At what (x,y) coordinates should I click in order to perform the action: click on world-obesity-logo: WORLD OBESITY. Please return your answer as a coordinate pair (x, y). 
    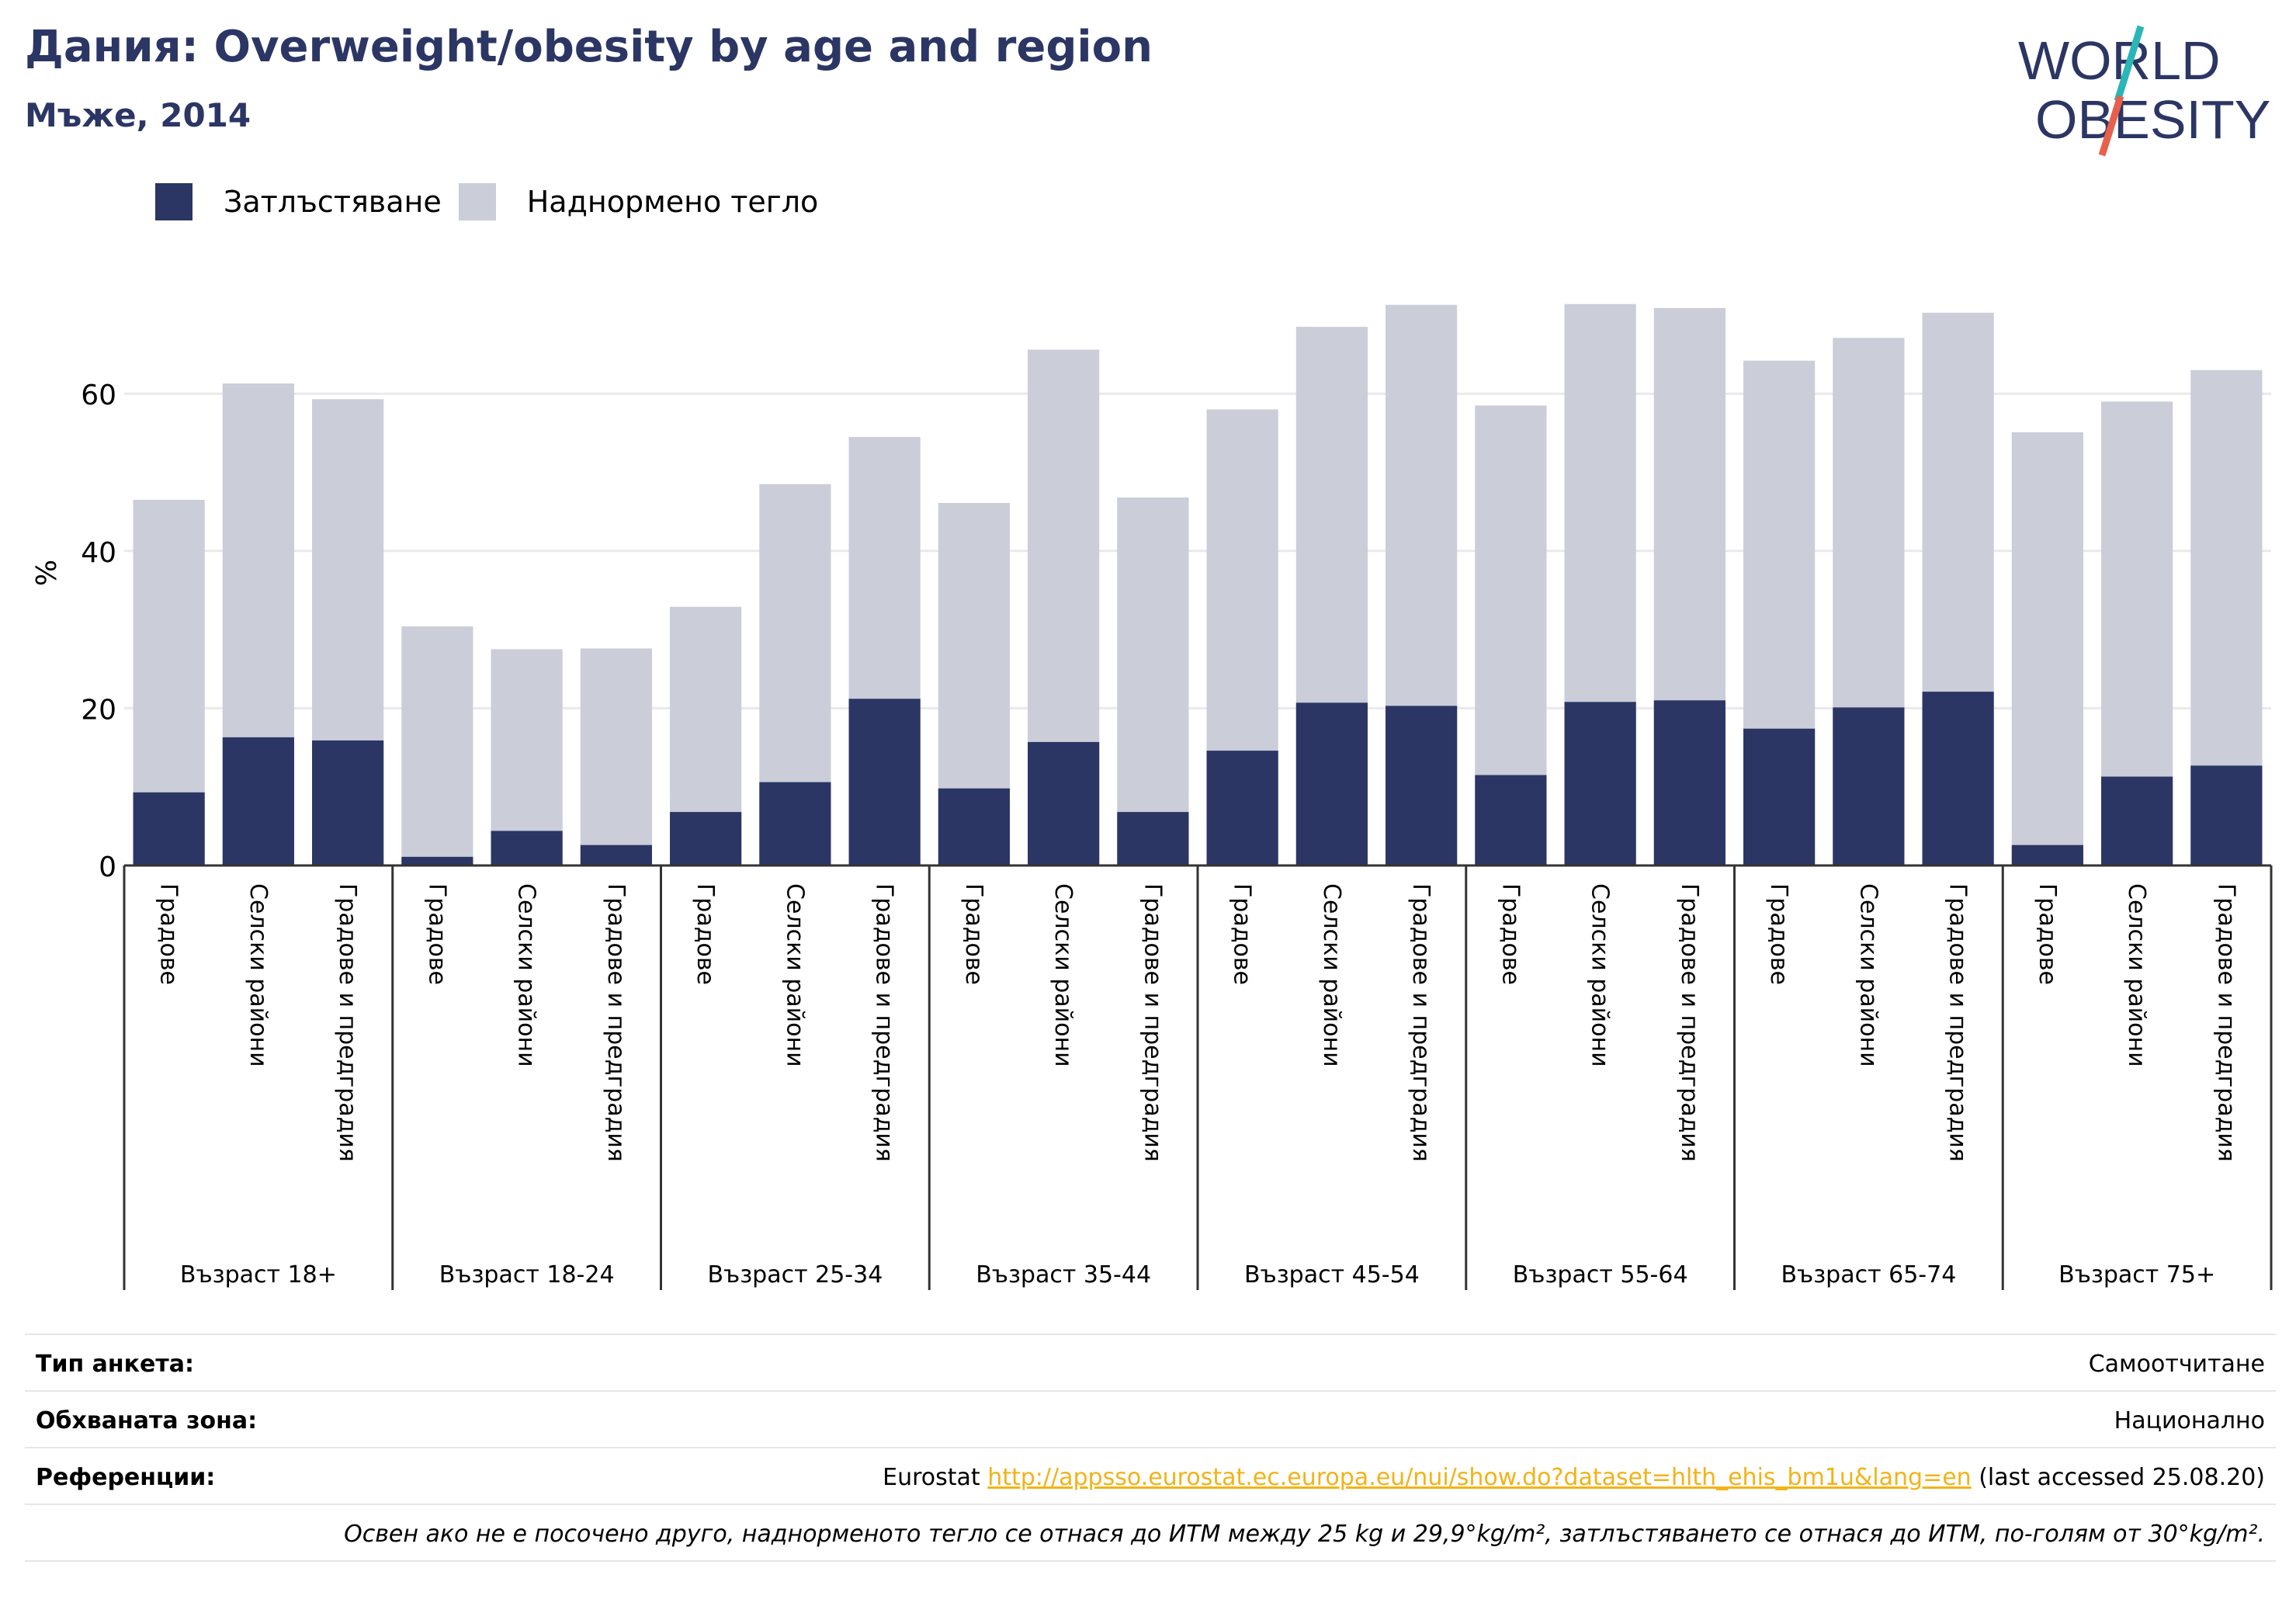
    Looking at the image, I should click on (2144, 91).